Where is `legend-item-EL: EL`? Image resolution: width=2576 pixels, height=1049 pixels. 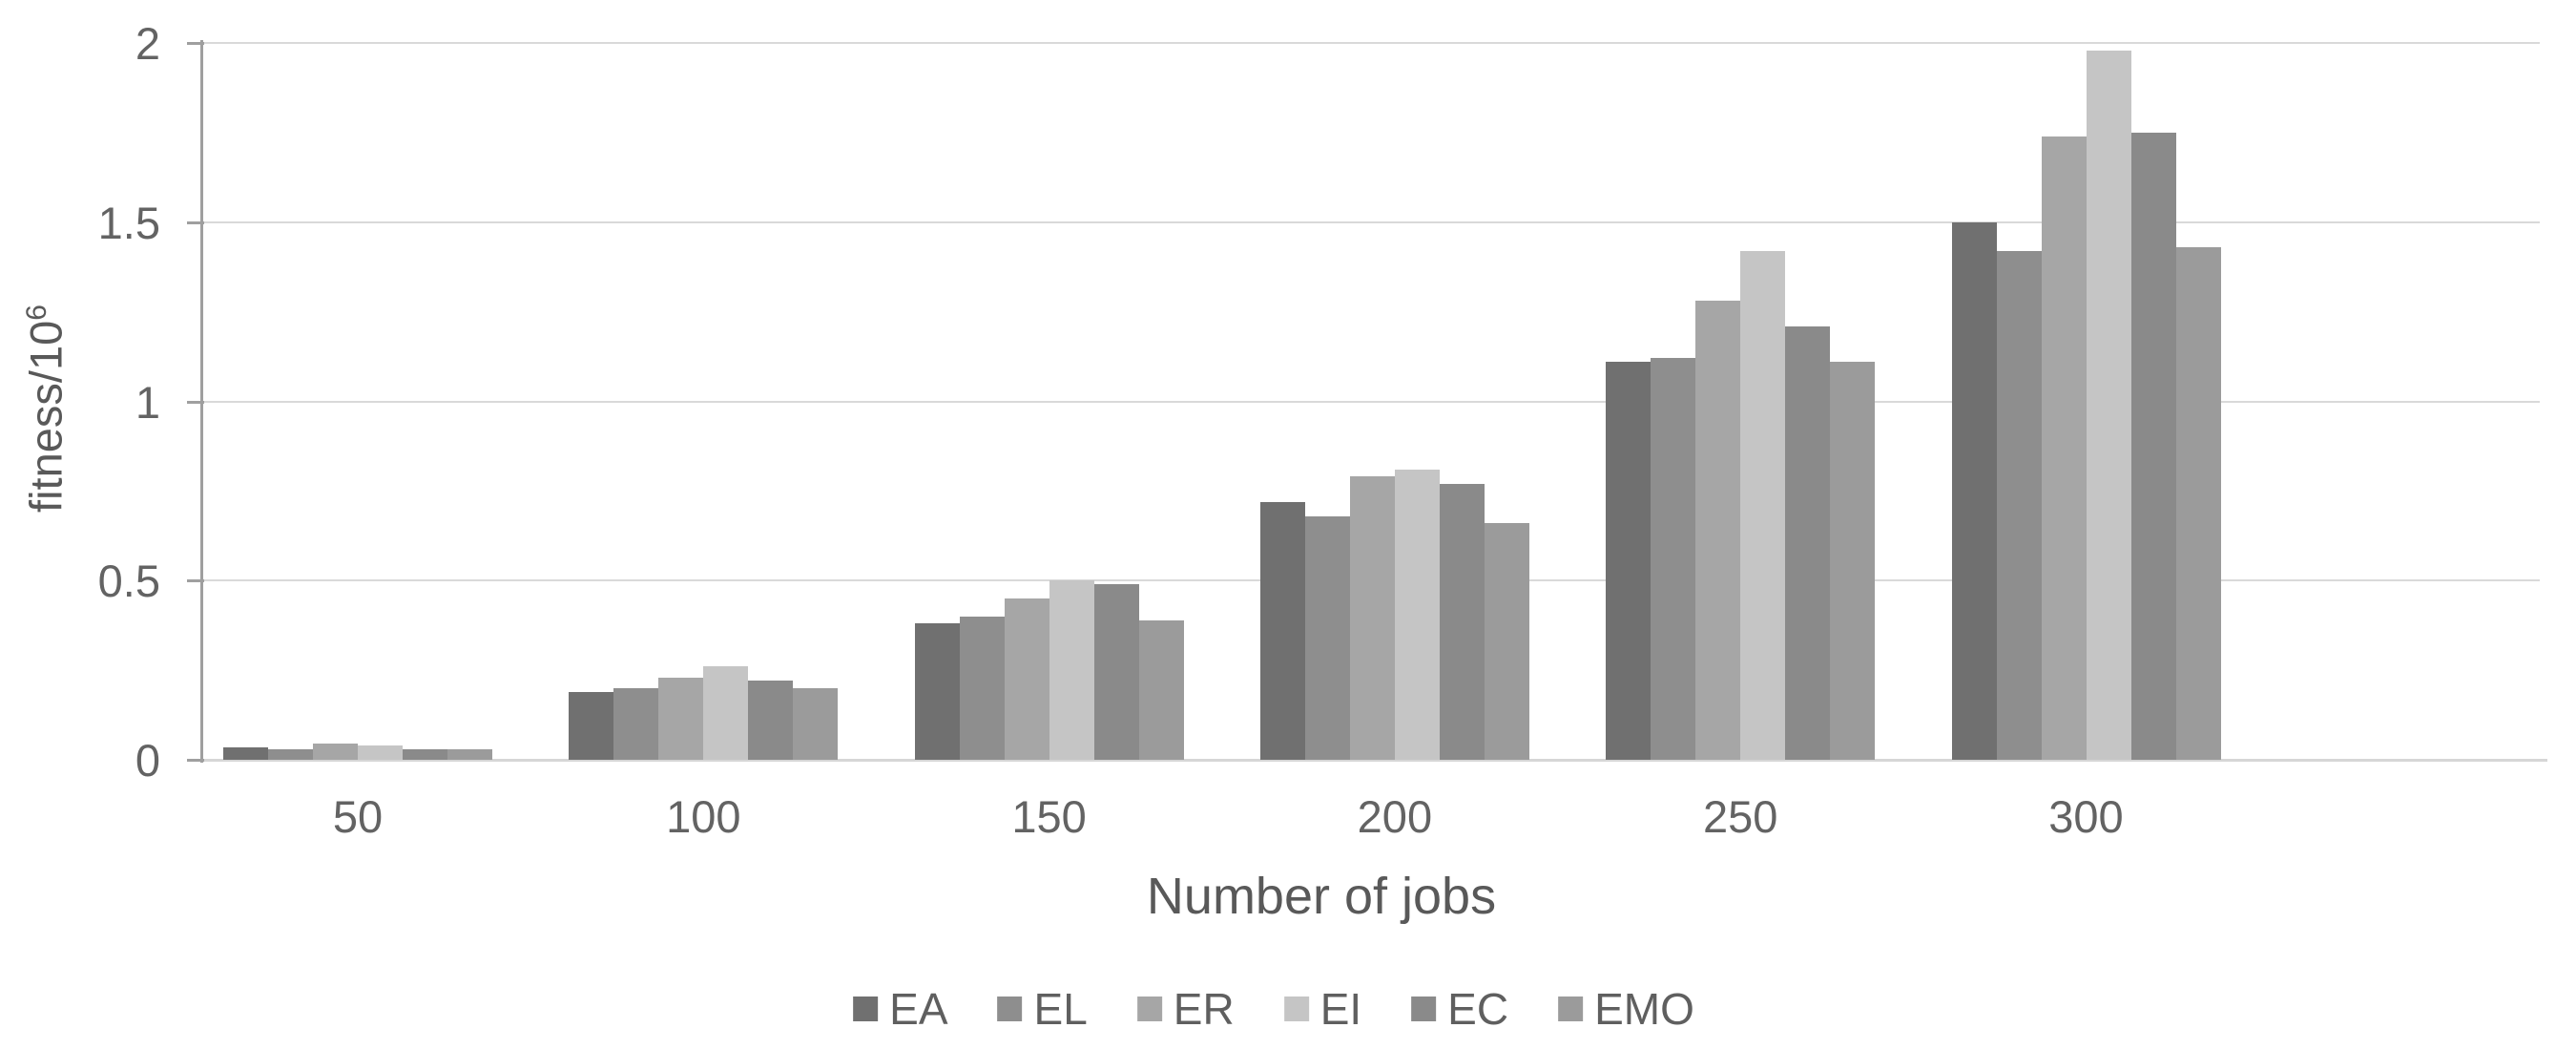
legend-item-EL: EL is located at coordinates (1042, 1009).